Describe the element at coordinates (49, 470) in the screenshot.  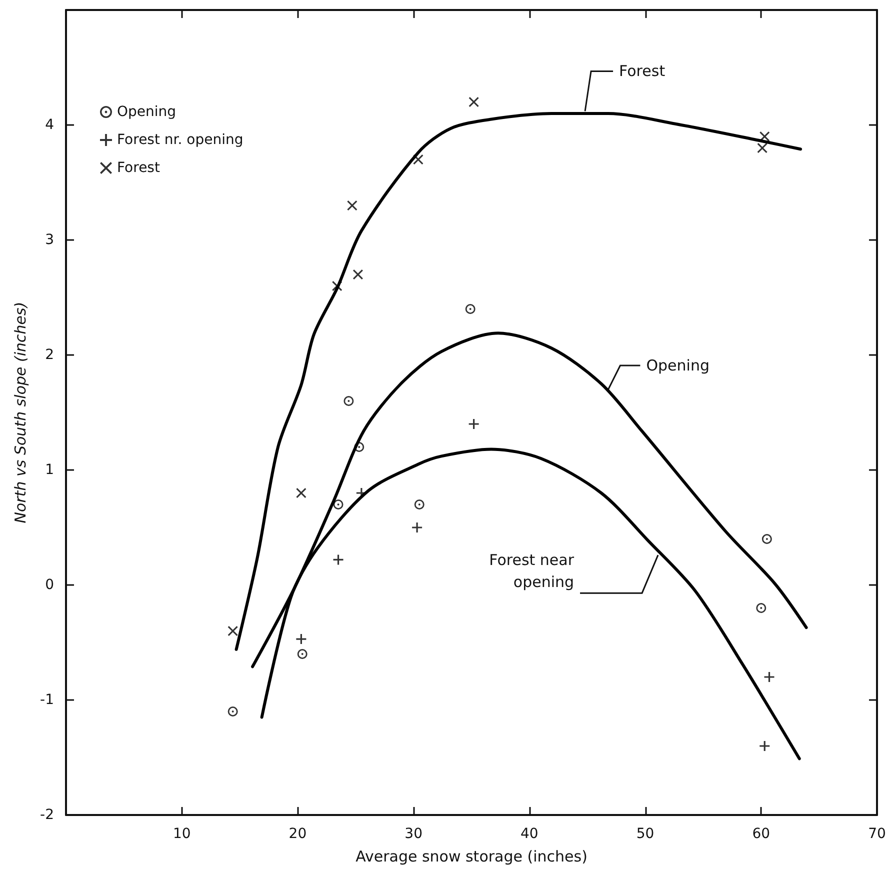
I see `y-tick-label: 1` at that location.